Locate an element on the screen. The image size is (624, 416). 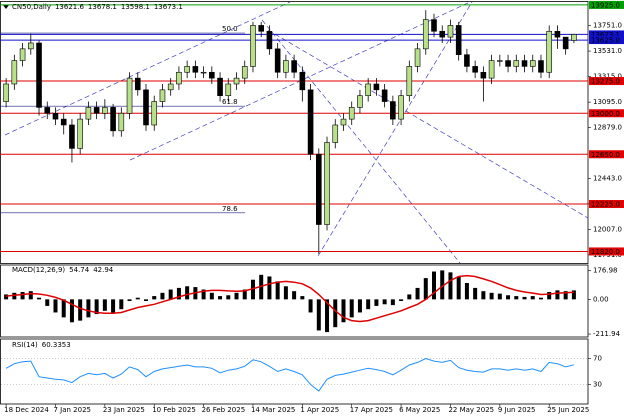
panel-label-part: 42.94 is located at coordinates (103, 270).